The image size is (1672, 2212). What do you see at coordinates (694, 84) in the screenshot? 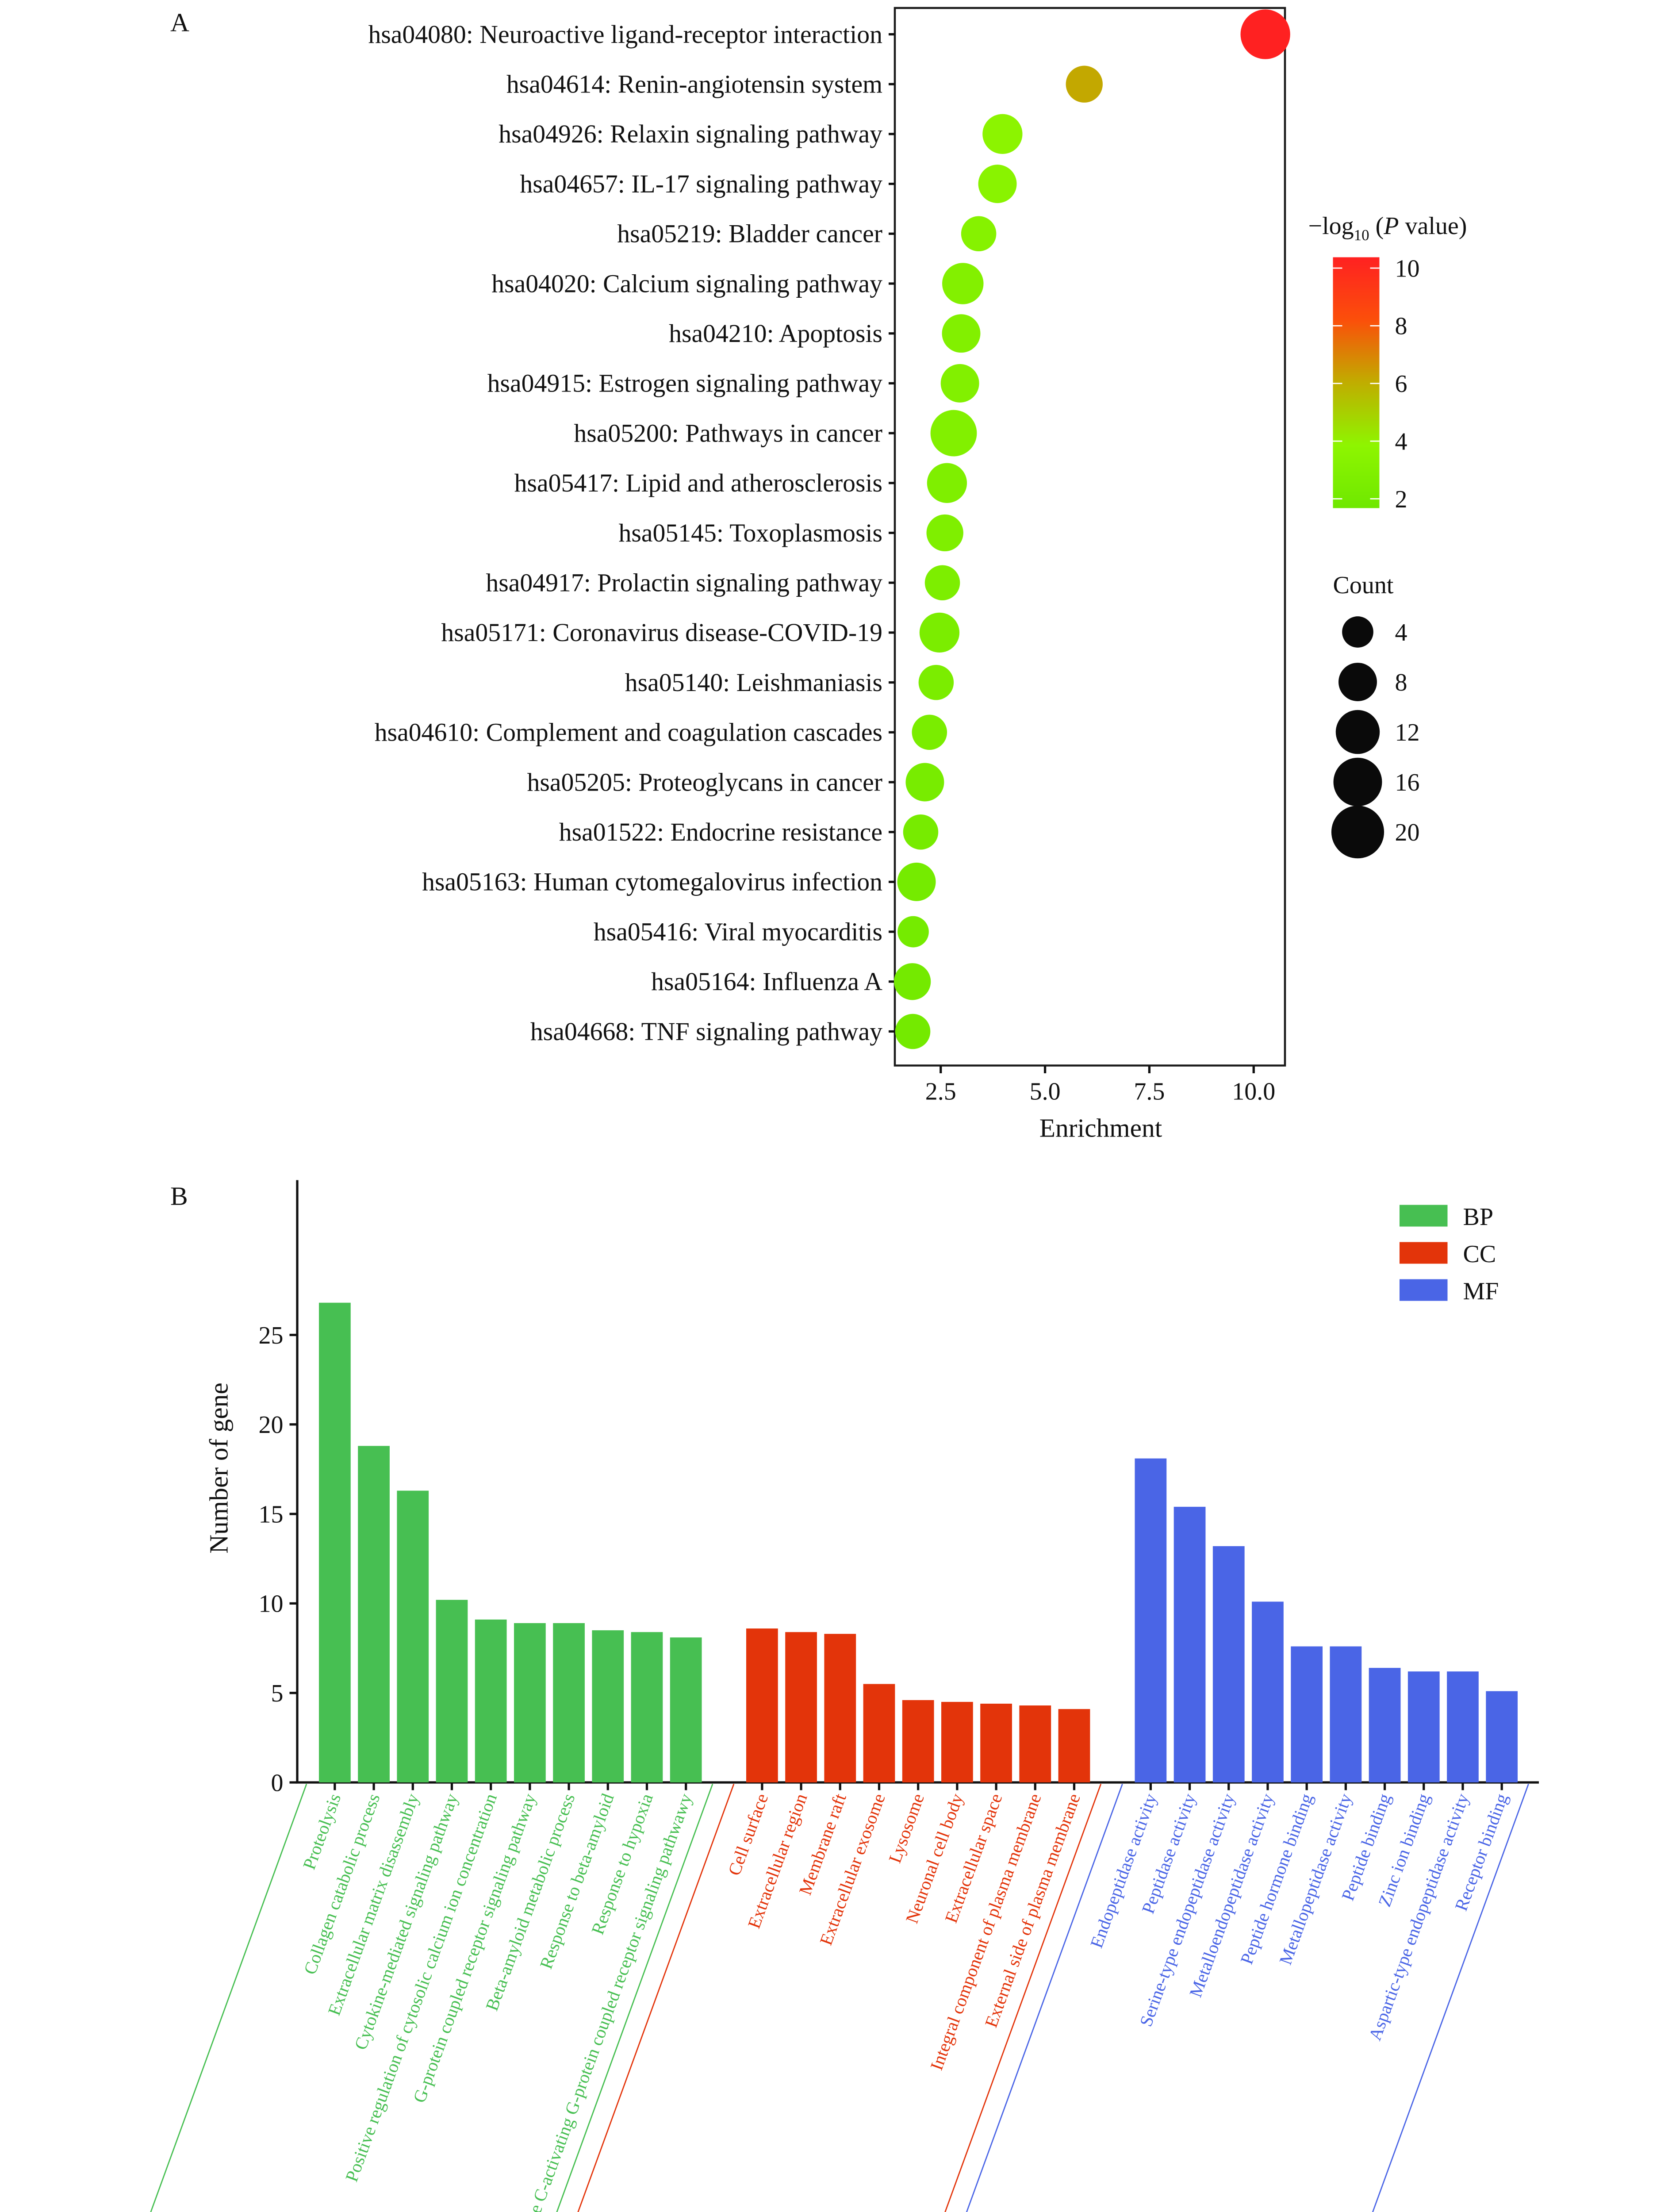
I see `pathway-label: hsa04614: Renin-angiotensin system` at bounding box center [694, 84].